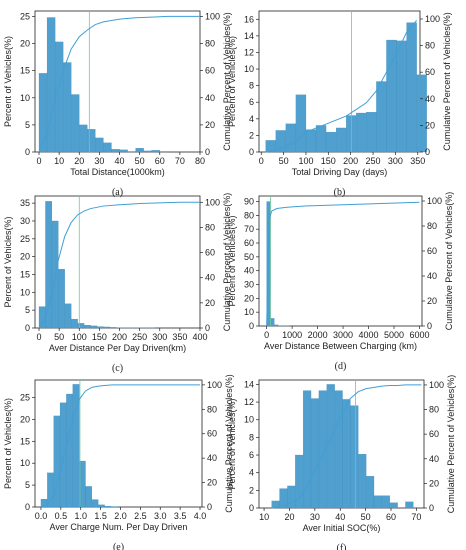 The image size is (466, 550). What do you see at coordinates (249, 202) in the screenshot?
I see `y-tick-label: 90` at bounding box center [249, 202].